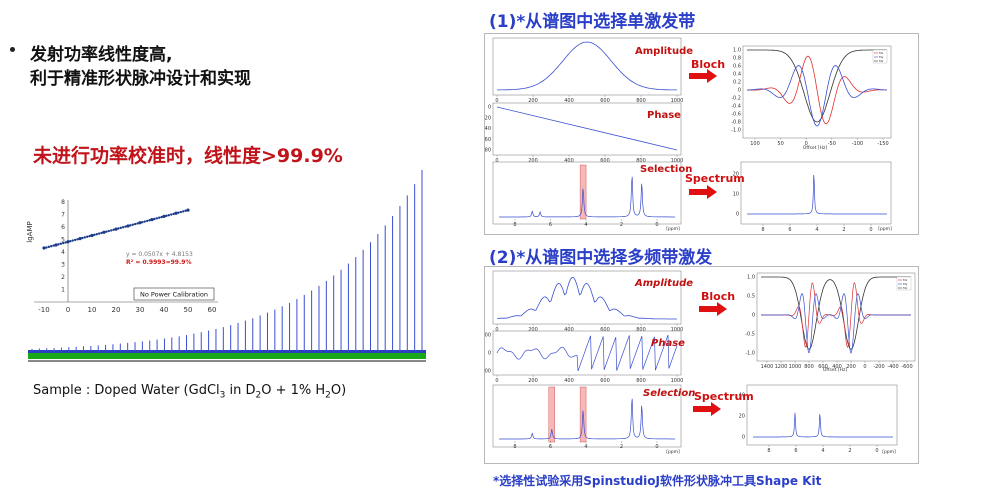 This screenshot has height=492, width=1000. Describe the element at coordinates (605, 330) in the screenshot. I see `s2-amp-xtick-label: 600` at that location.